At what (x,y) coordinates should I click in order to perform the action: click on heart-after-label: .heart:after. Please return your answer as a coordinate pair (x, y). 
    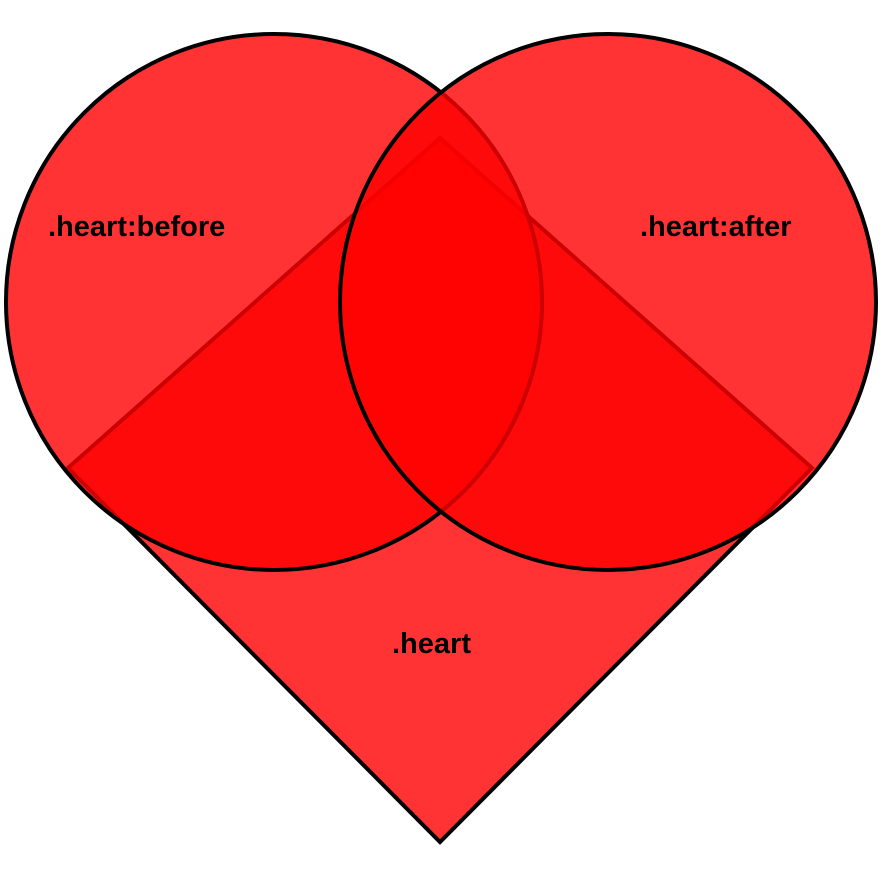
    Looking at the image, I should click on (716, 227).